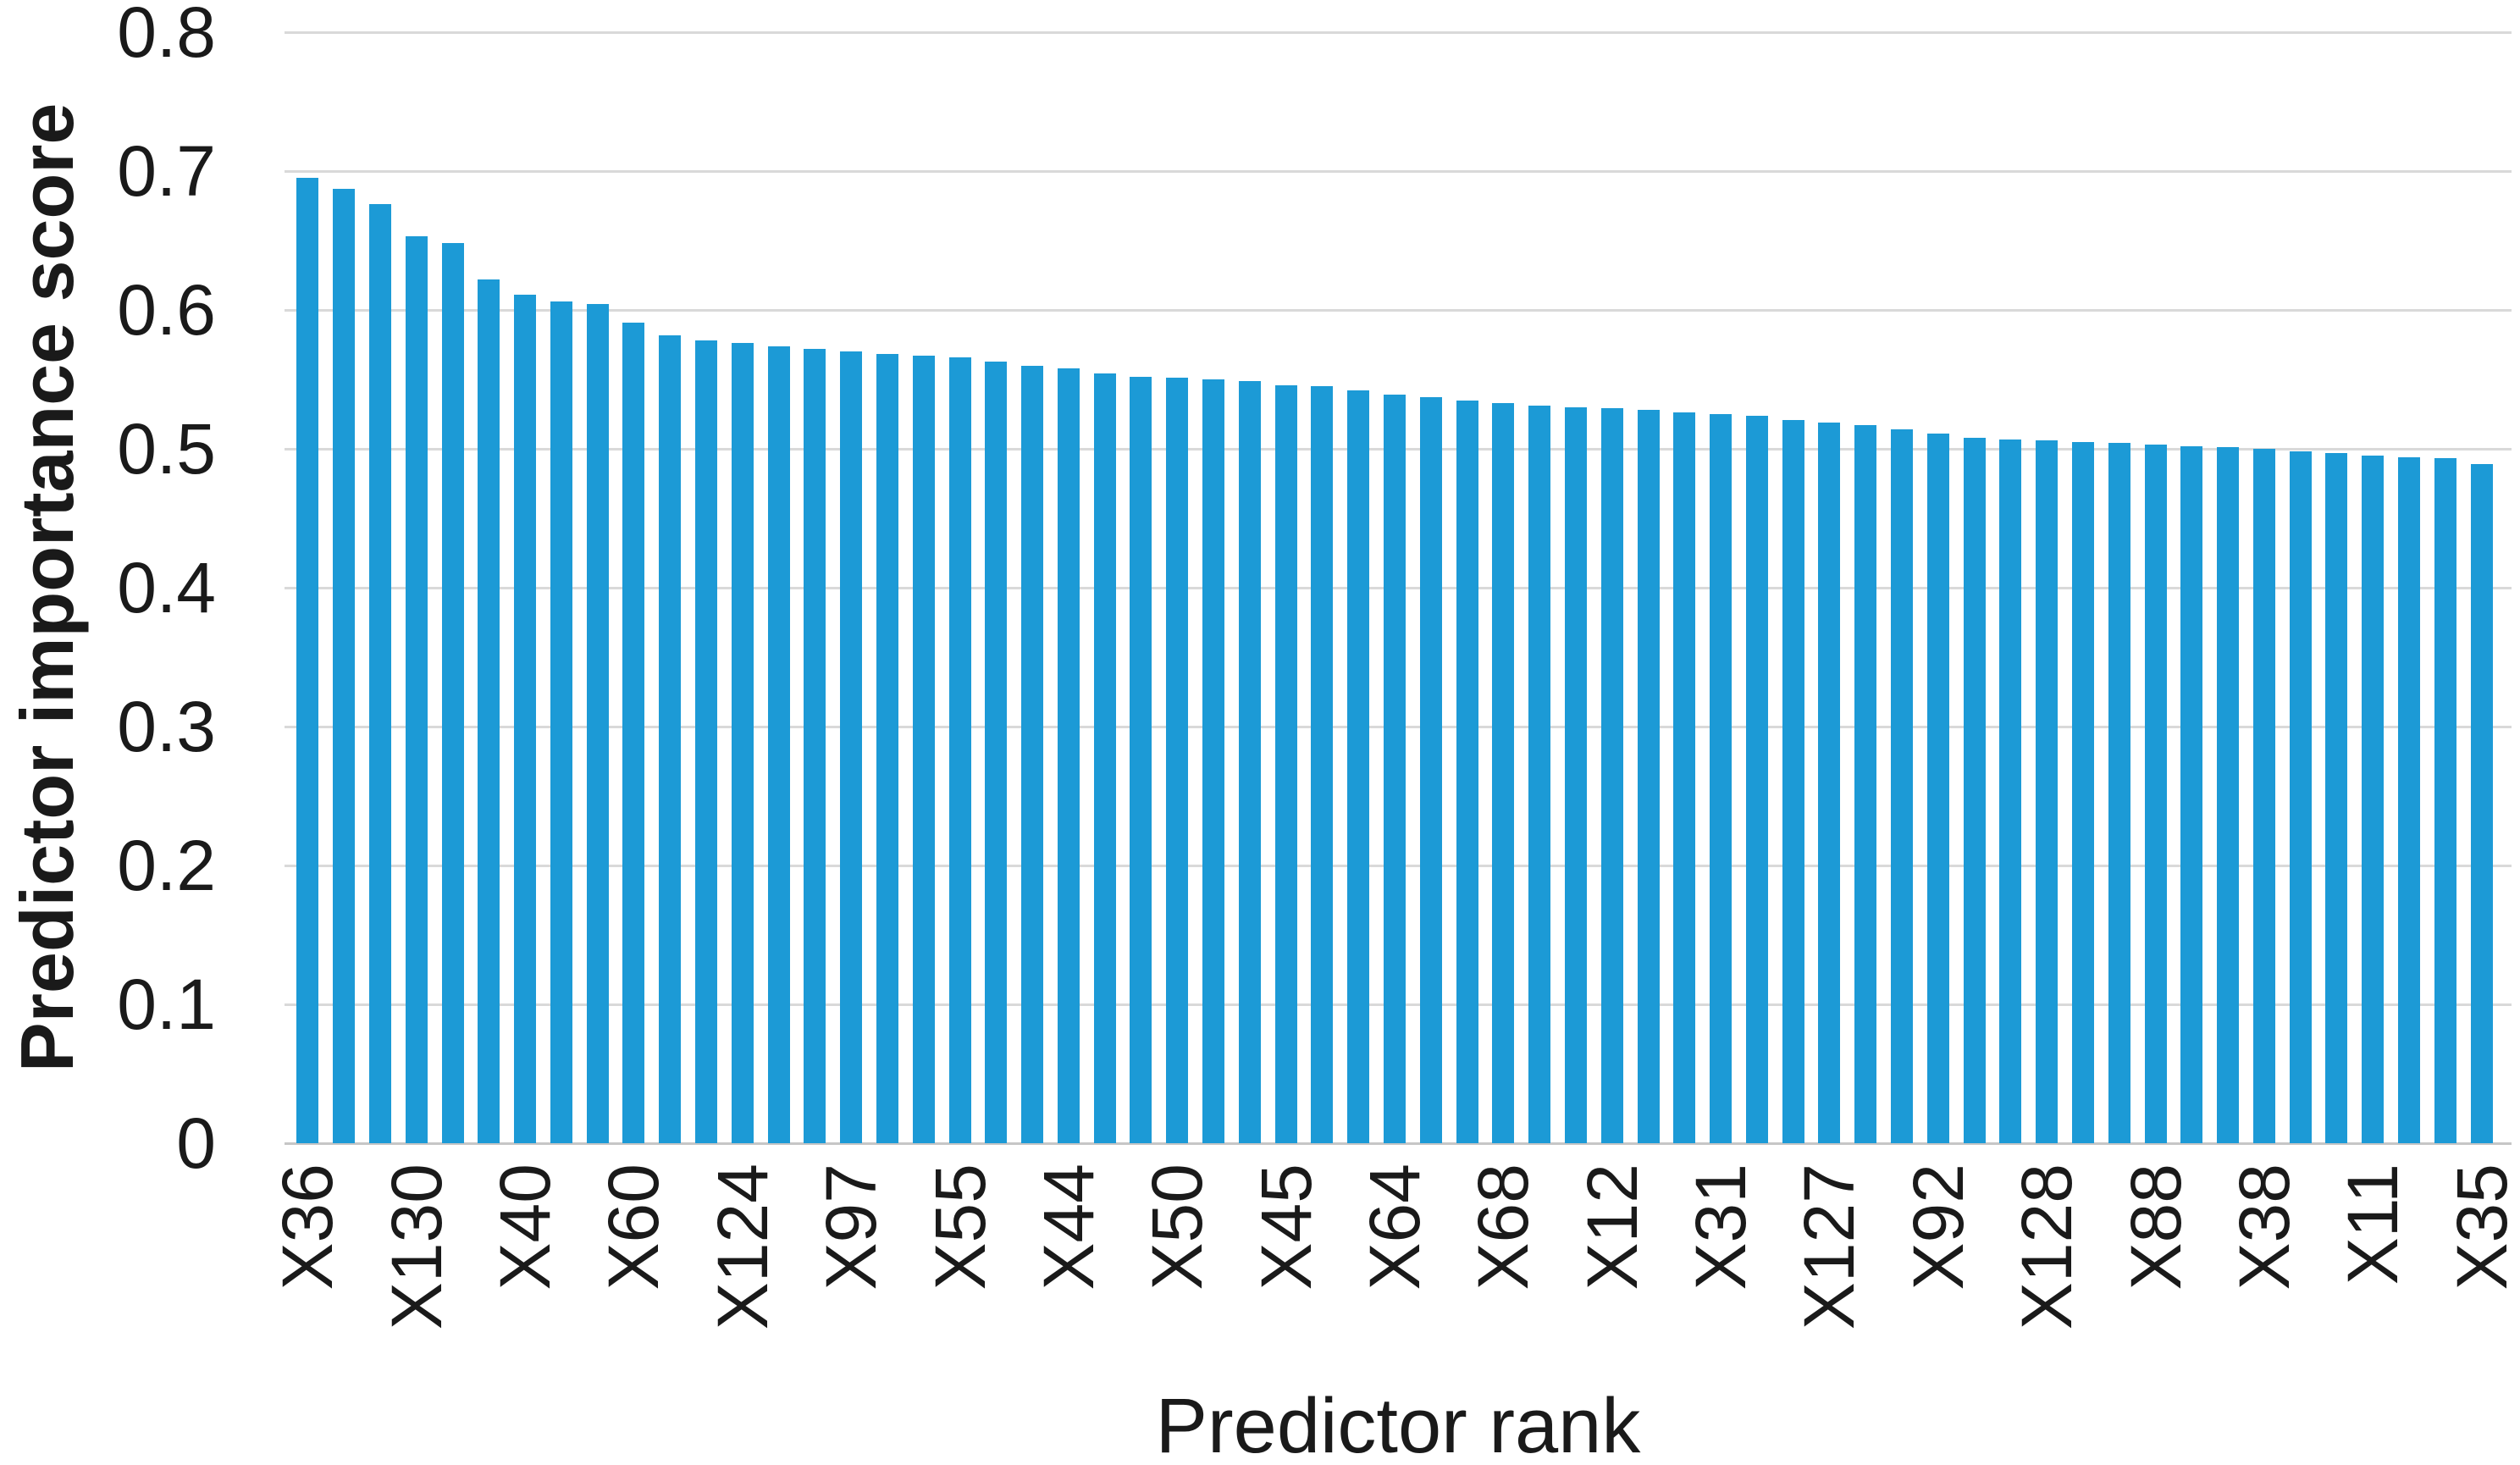 The image size is (2520, 1465). What do you see at coordinates (1286, 1228) in the screenshot?
I see `x-tick-label: X45` at bounding box center [1286, 1228].